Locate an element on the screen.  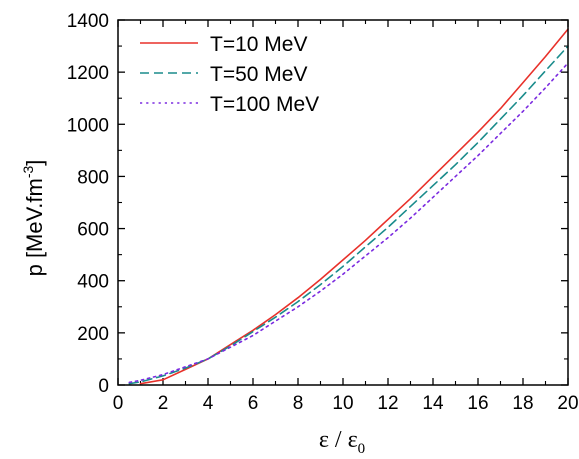
y-tick-label: 400 is located at coordinates (93, 282).